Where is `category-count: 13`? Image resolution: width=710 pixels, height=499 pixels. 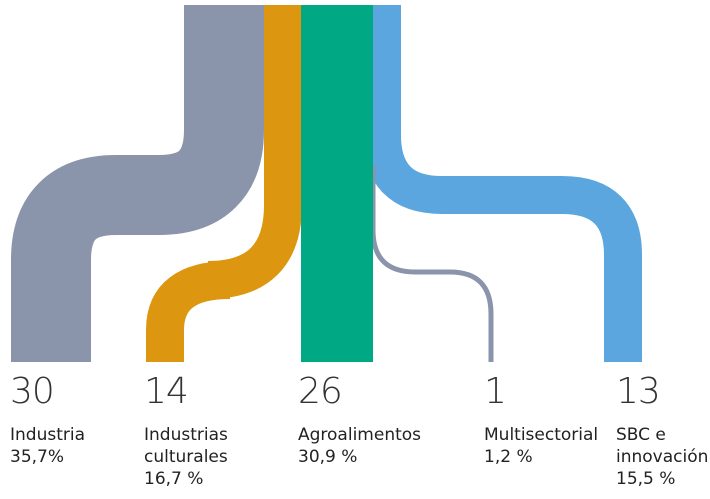
category-count: 13 is located at coordinates (638, 391).